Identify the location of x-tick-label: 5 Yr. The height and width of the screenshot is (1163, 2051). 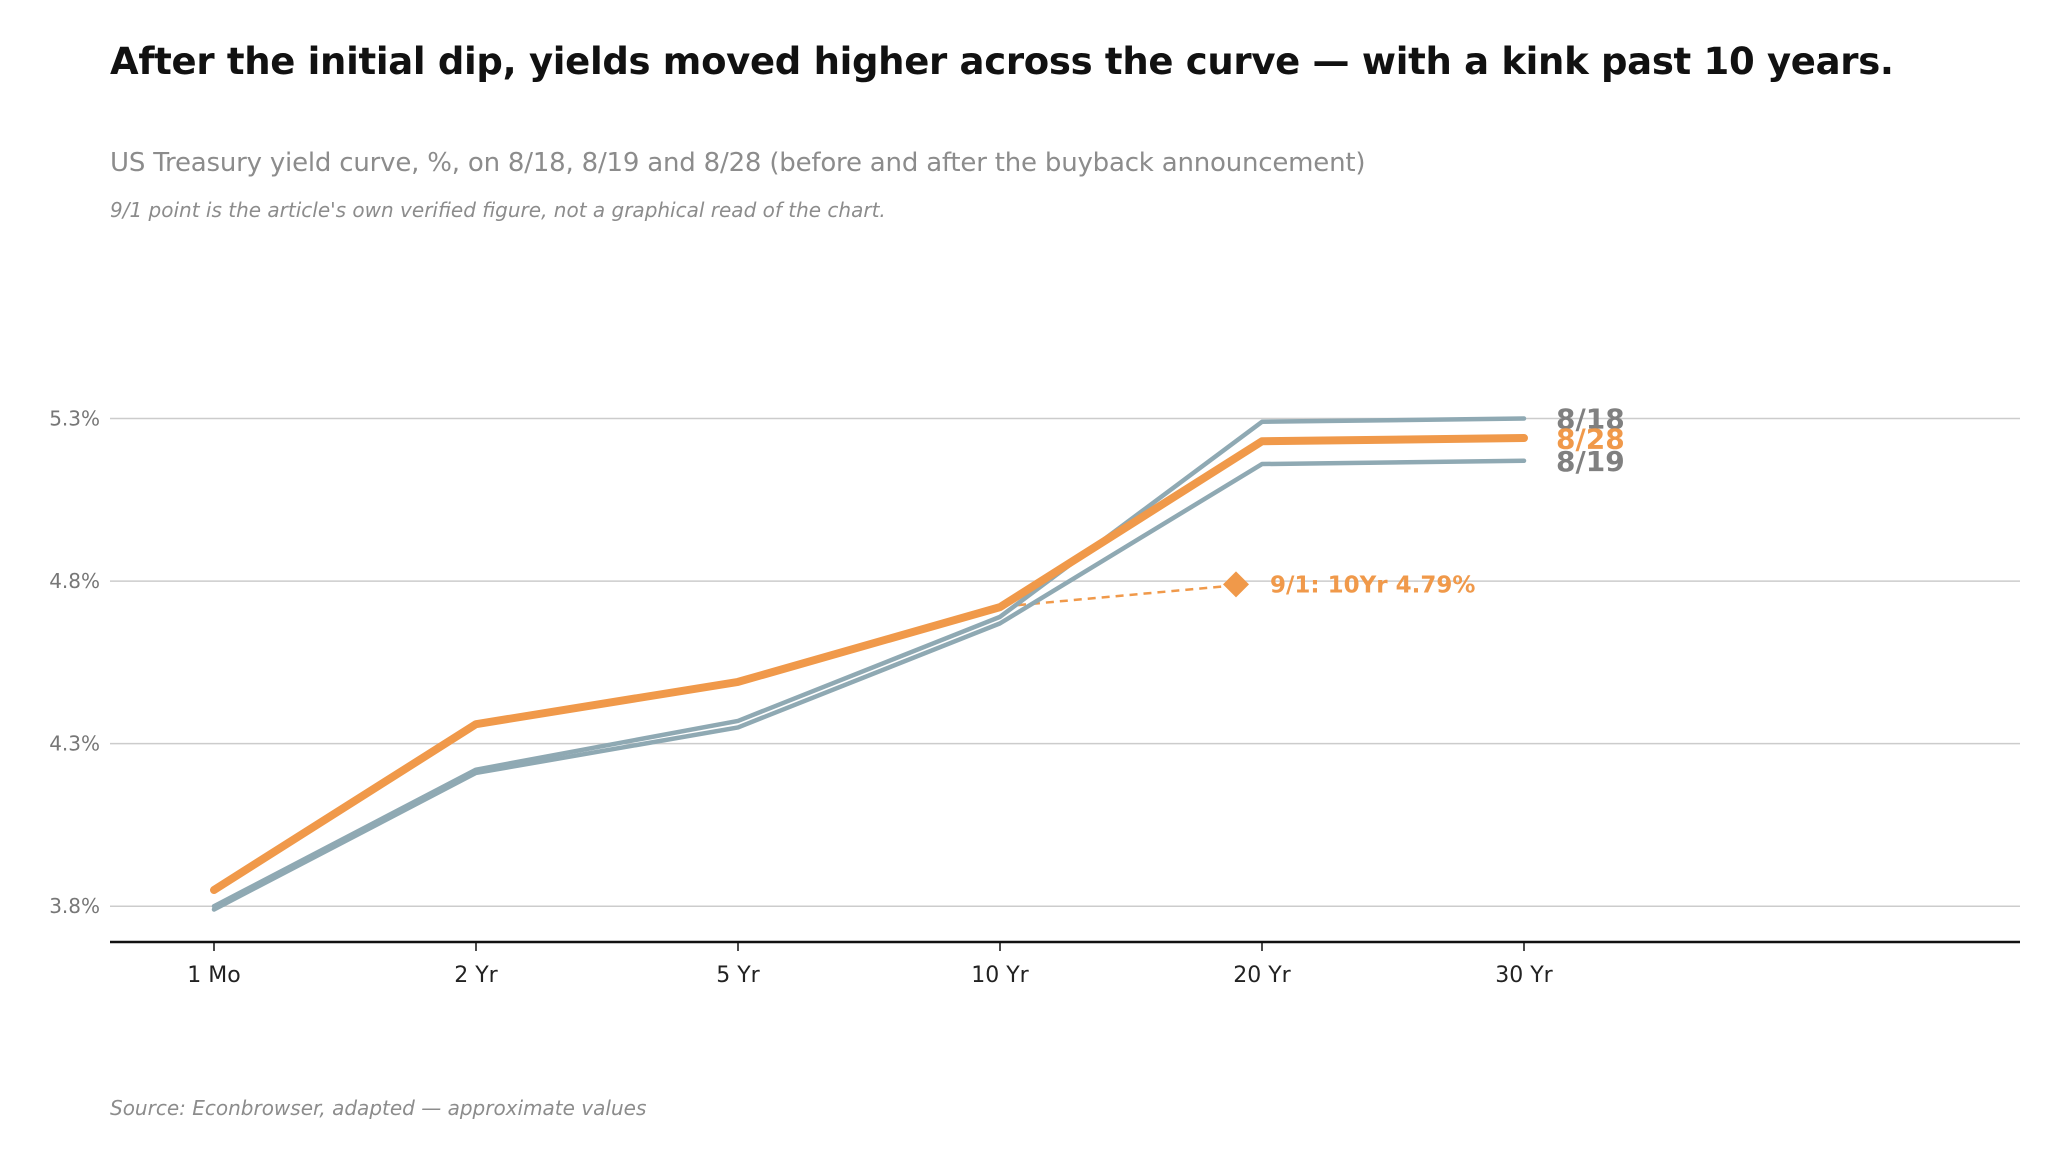
(738, 975).